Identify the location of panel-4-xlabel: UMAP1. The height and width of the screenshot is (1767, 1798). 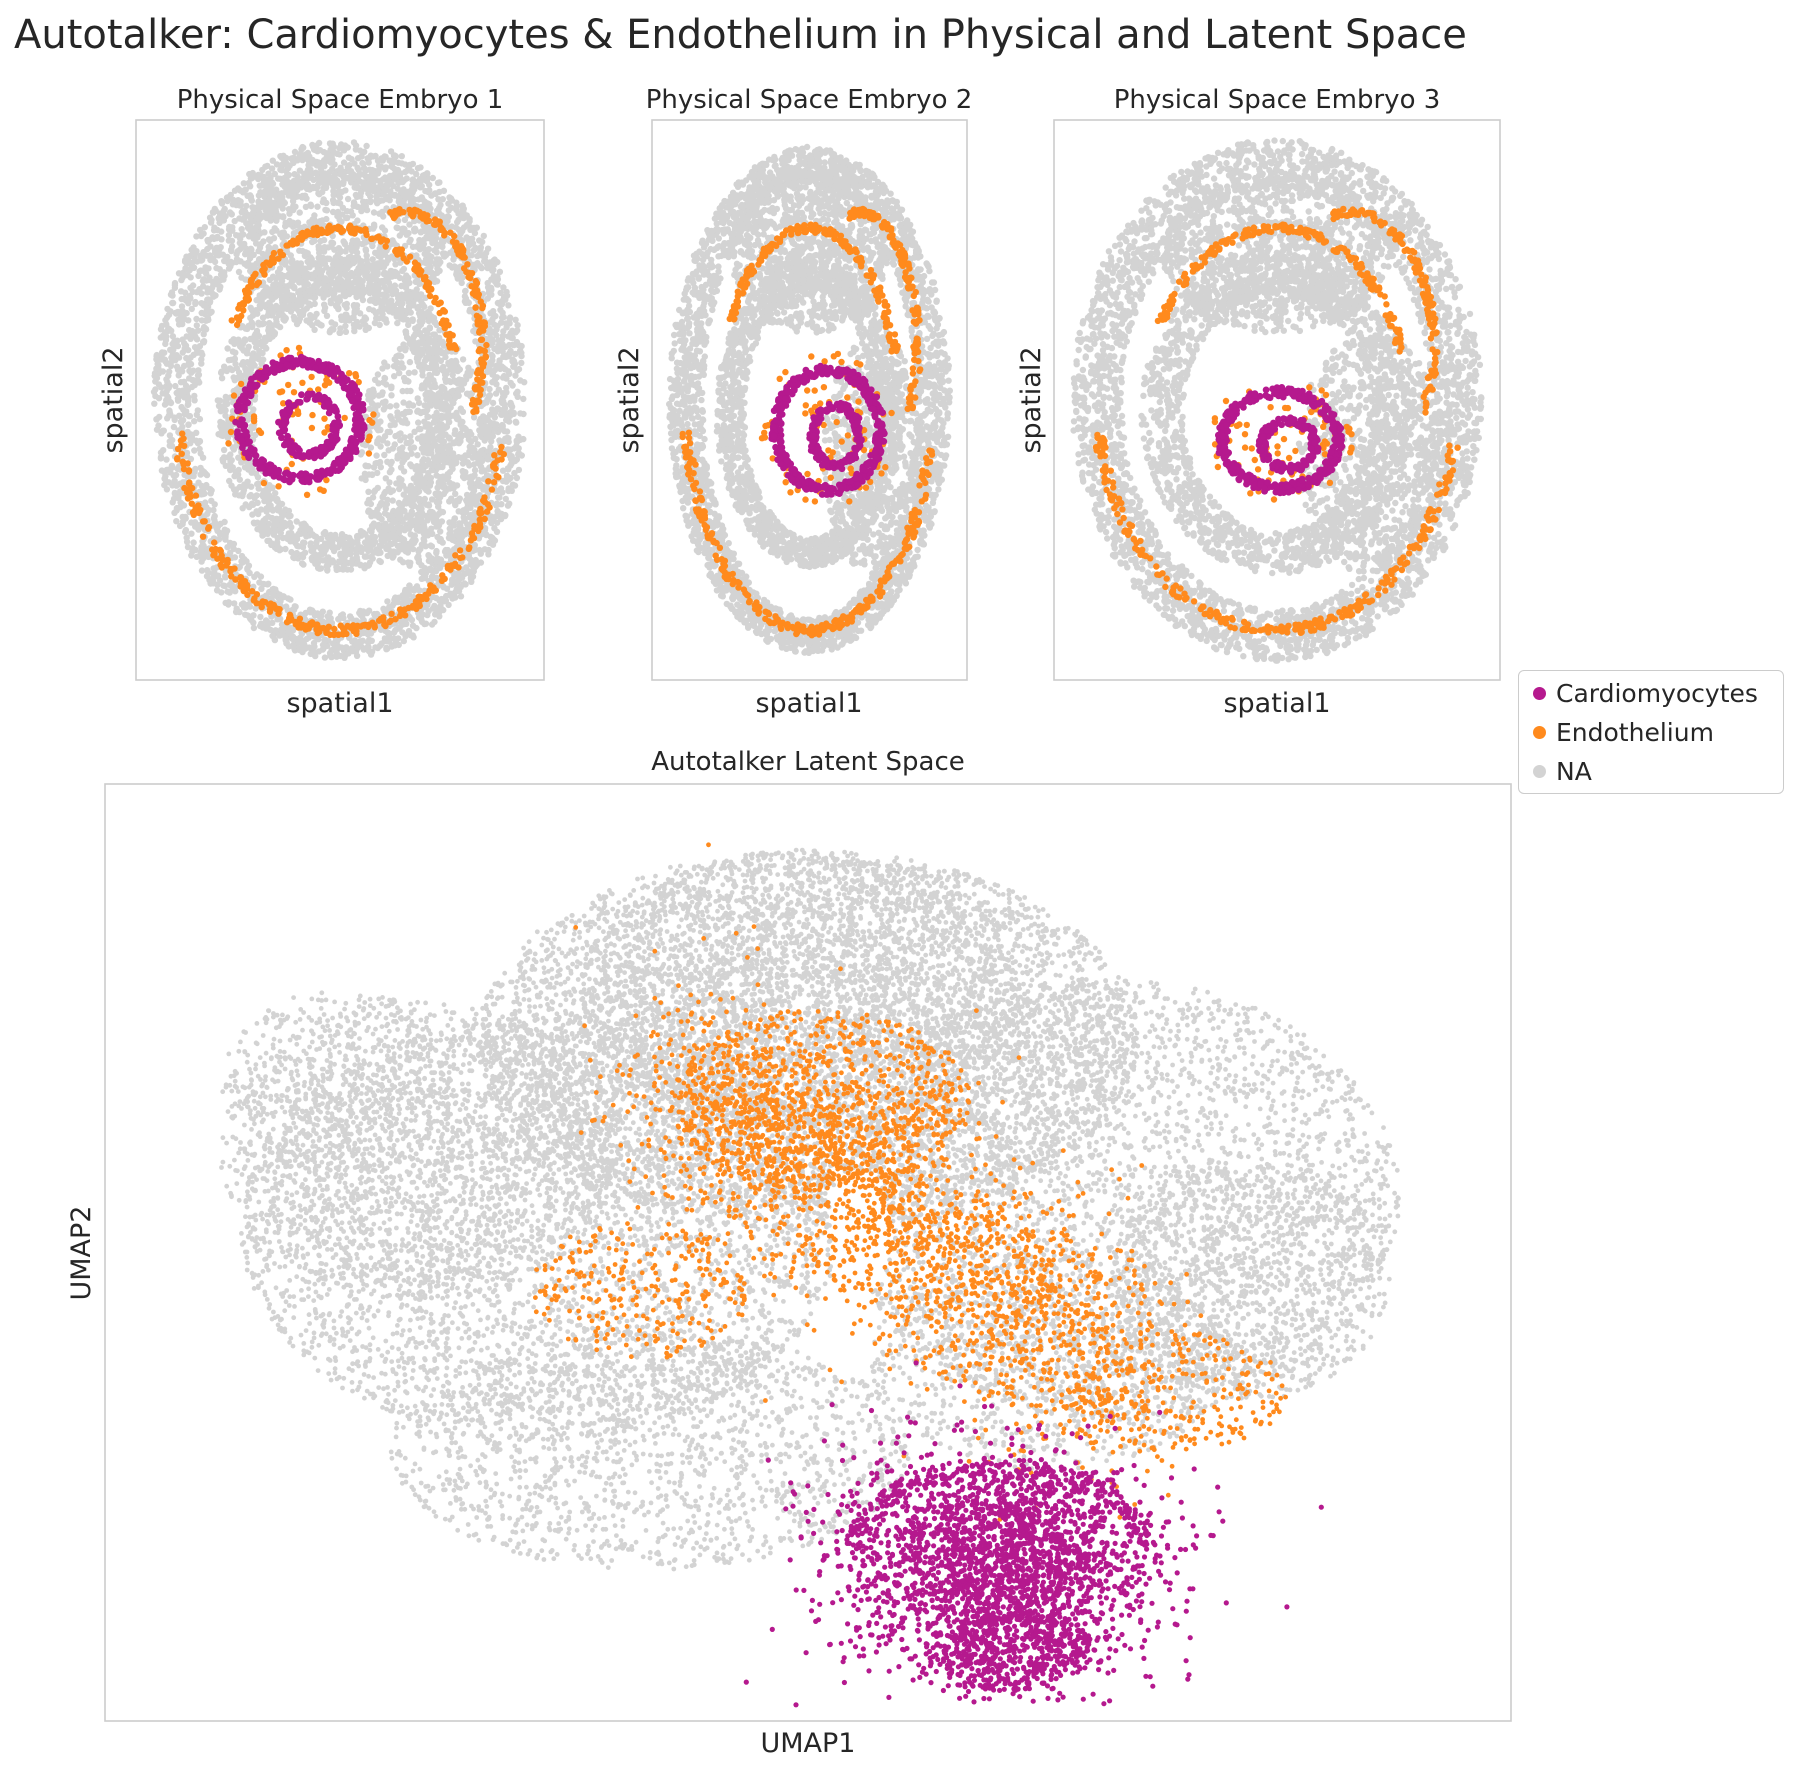
(808, 1743).